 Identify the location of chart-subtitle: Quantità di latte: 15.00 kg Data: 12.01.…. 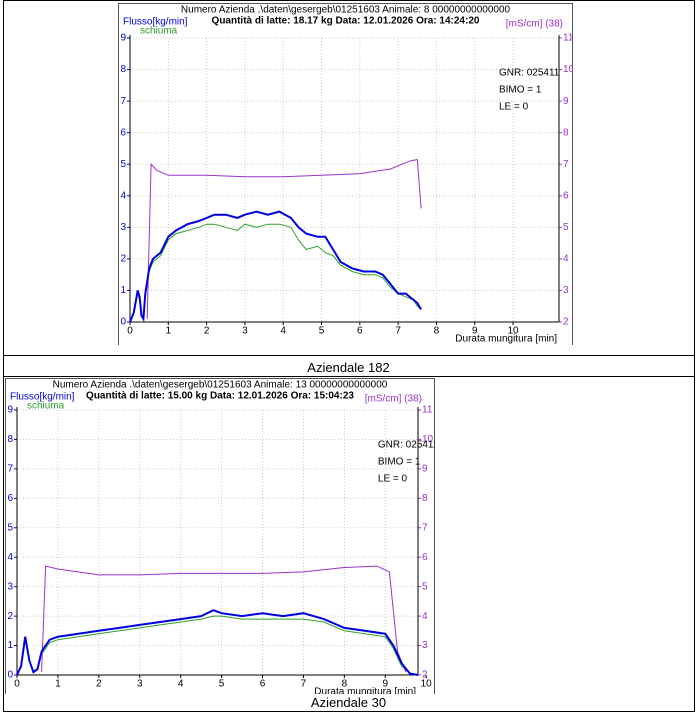
(220, 396).